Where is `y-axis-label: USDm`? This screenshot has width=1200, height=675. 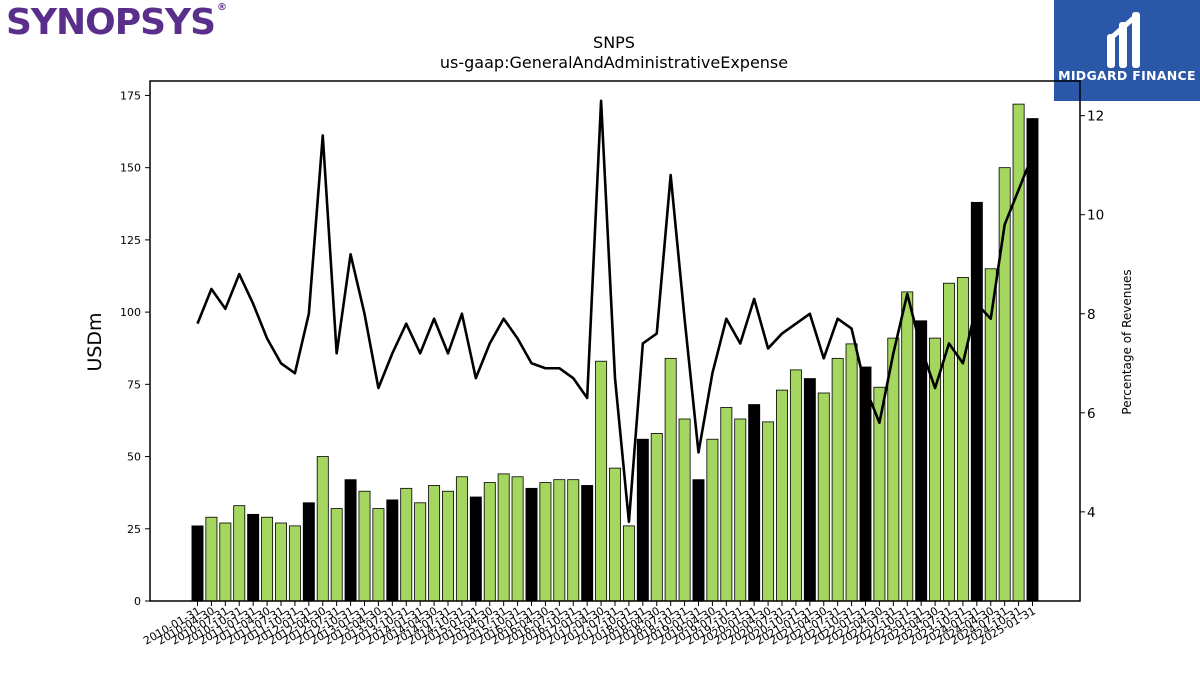 y-axis-label: USDm is located at coordinates (95, 341).